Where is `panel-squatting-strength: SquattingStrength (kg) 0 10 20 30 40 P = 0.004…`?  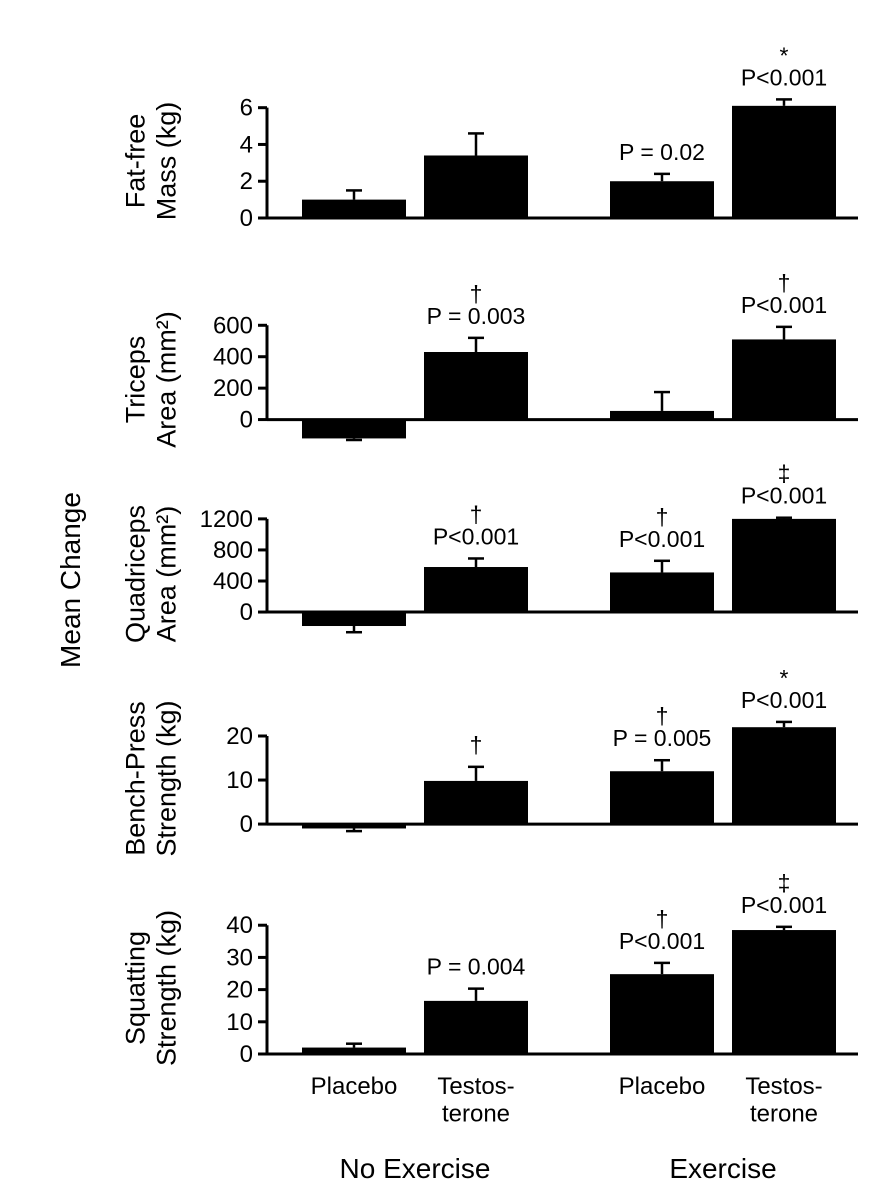 panel-squatting-strength: SquattingStrength (kg) 0 10 20 30 40 P = 0.004… is located at coordinates (489, 969).